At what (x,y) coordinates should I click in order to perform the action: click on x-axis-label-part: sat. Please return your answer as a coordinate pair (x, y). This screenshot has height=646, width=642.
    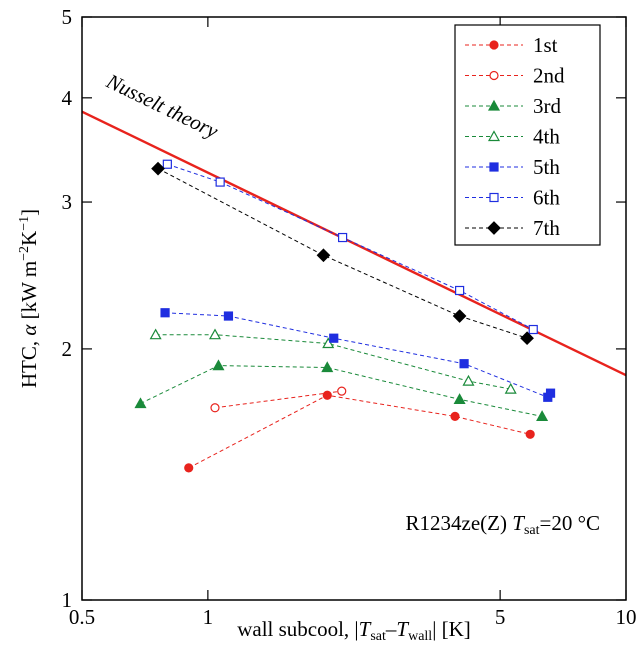
    Looking at the image, I should click on (378, 636).